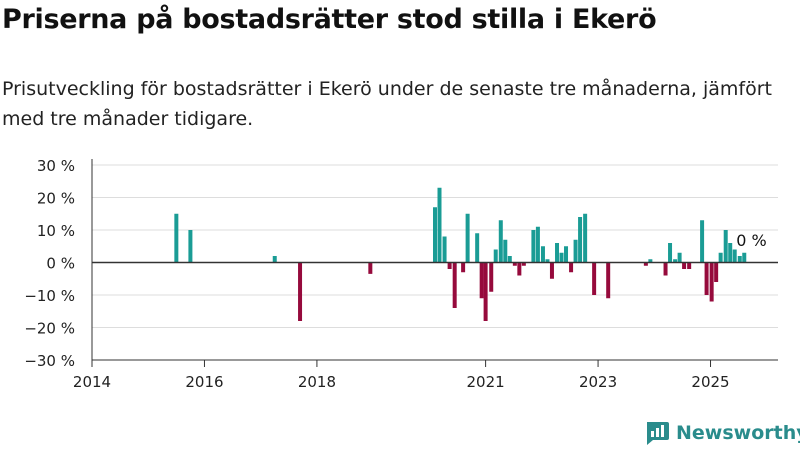  What do you see at coordinates (56, 166) in the screenshot?
I see `y-tick-label: 30 %` at bounding box center [56, 166].